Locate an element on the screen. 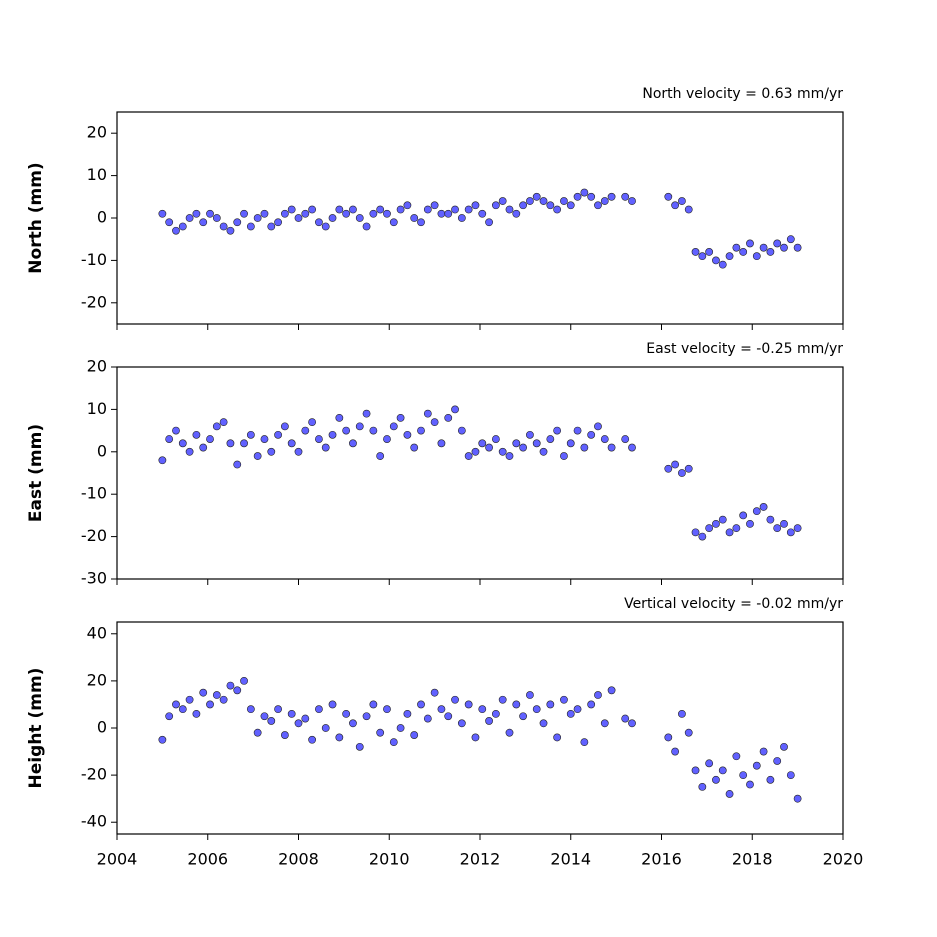  y-axis-label: East (mm) is located at coordinates (36, 473).